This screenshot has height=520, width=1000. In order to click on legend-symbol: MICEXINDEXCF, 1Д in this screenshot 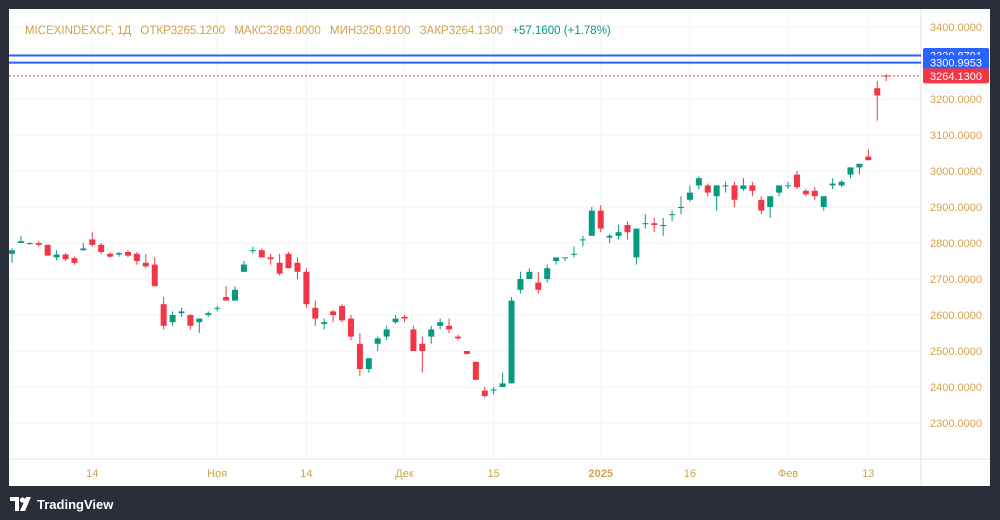, I will do `click(78, 31)`.